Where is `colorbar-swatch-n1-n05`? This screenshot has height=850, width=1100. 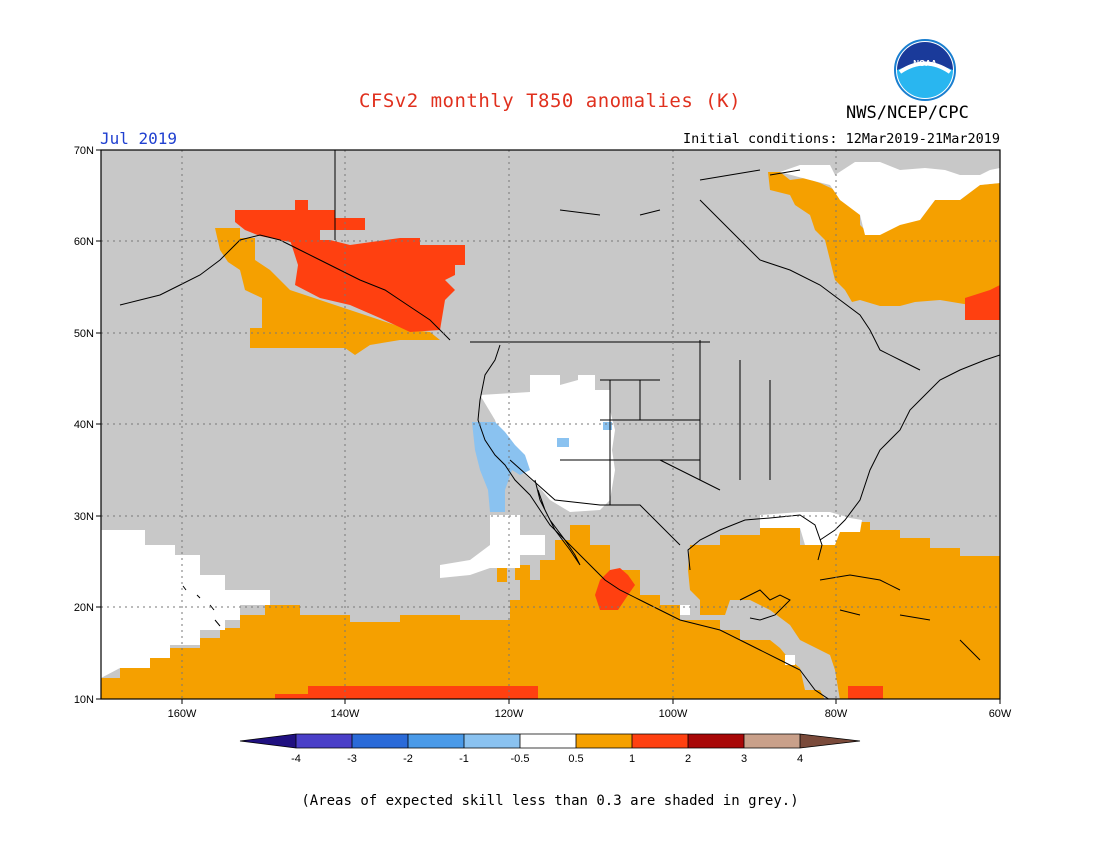
colorbar-swatch-n1-n05 is located at coordinates (492, 741).